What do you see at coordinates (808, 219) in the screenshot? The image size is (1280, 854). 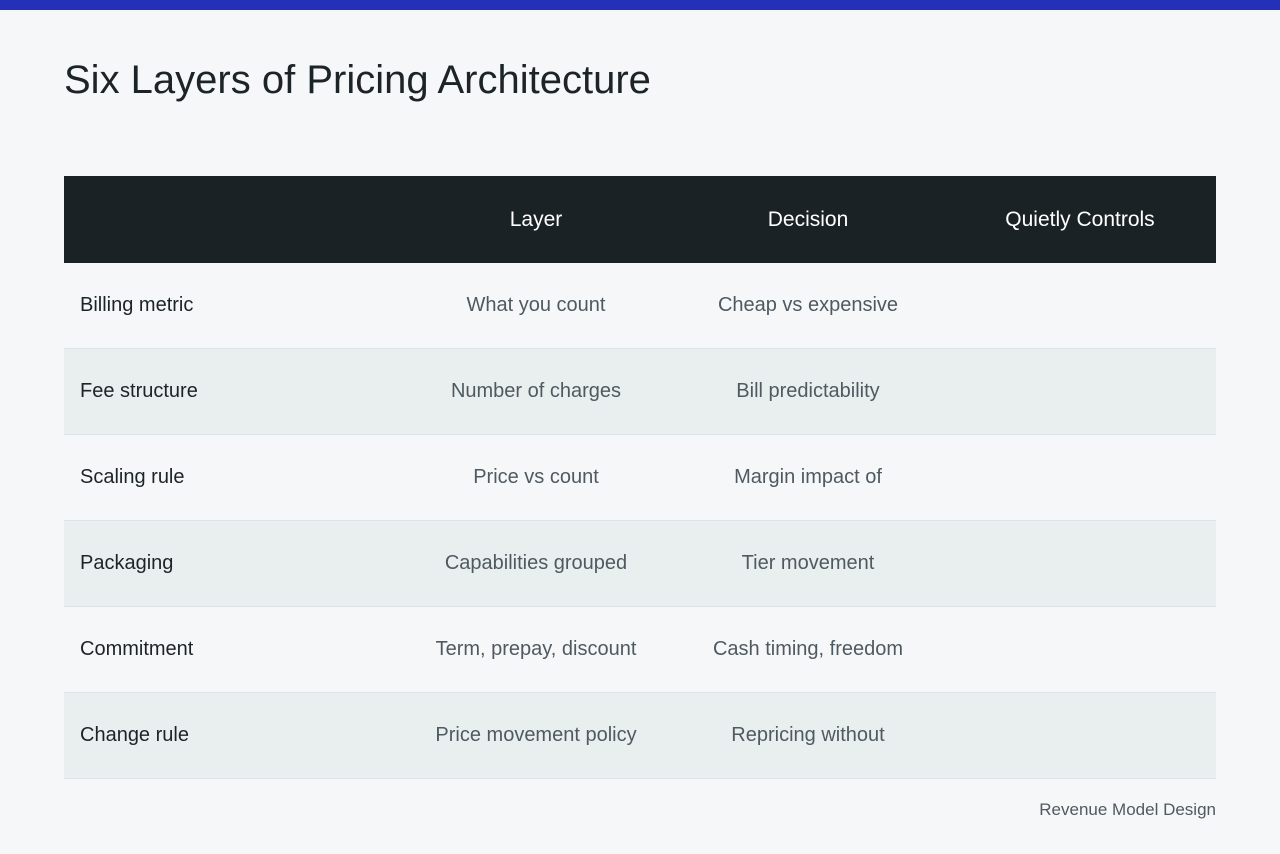 I see `header-cell-decision: Decision` at bounding box center [808, 219].